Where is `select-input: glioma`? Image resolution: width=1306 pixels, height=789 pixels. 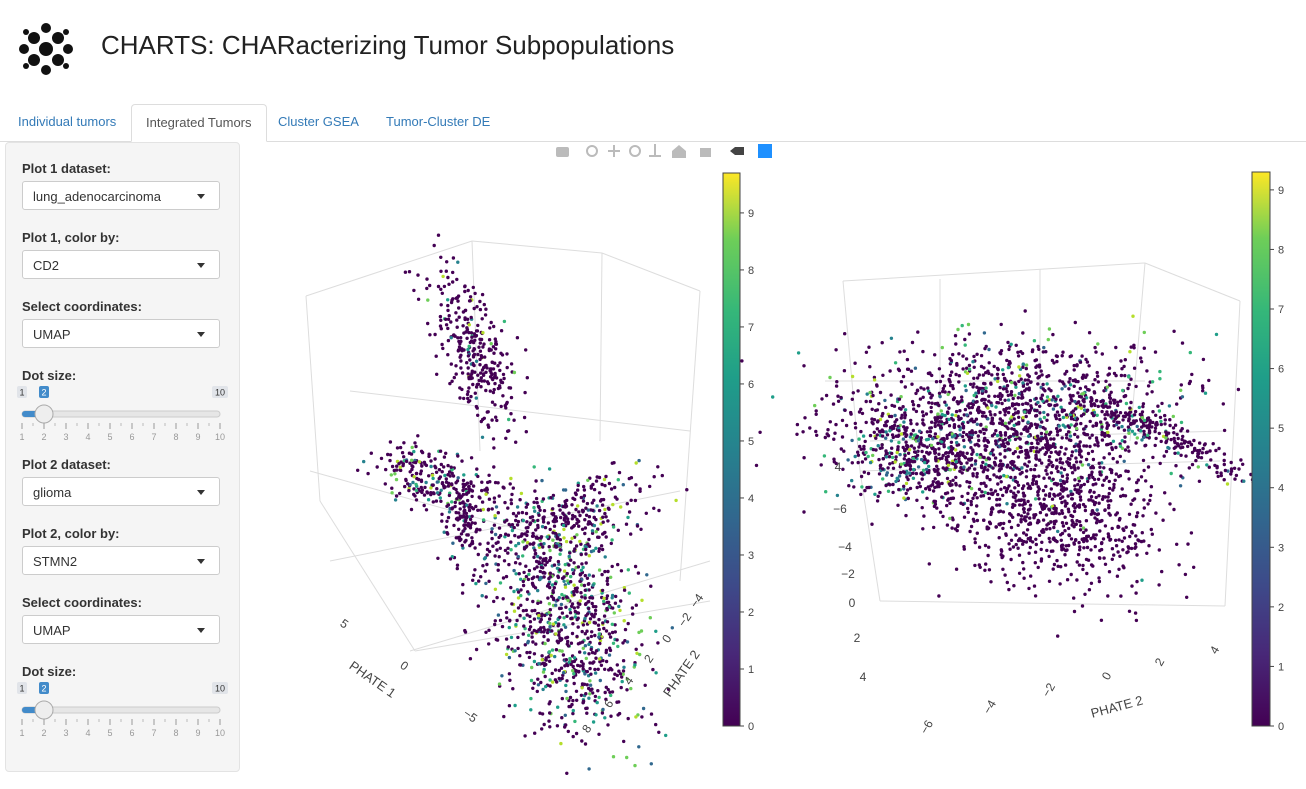
select-input: glioma is located at coordinates (121, 491).